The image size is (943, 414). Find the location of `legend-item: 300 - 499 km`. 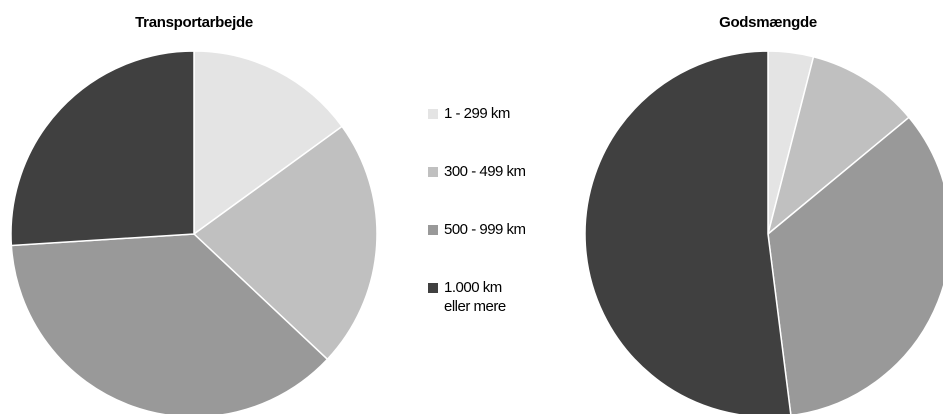

legend-item: 300 - 499 km is located at coordinates (477, 191).